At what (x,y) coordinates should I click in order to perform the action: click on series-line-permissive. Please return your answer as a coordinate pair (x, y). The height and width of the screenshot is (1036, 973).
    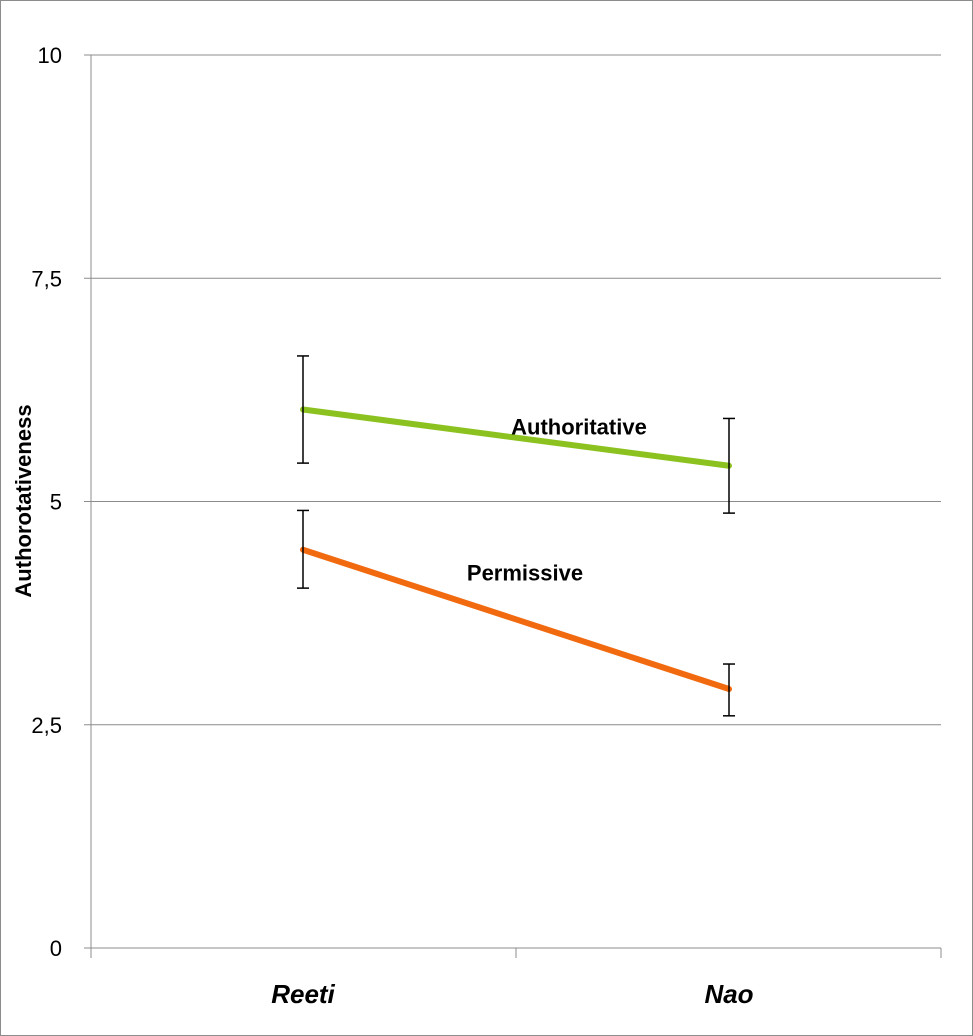
    Looking at the image, I should click on (516, 619).